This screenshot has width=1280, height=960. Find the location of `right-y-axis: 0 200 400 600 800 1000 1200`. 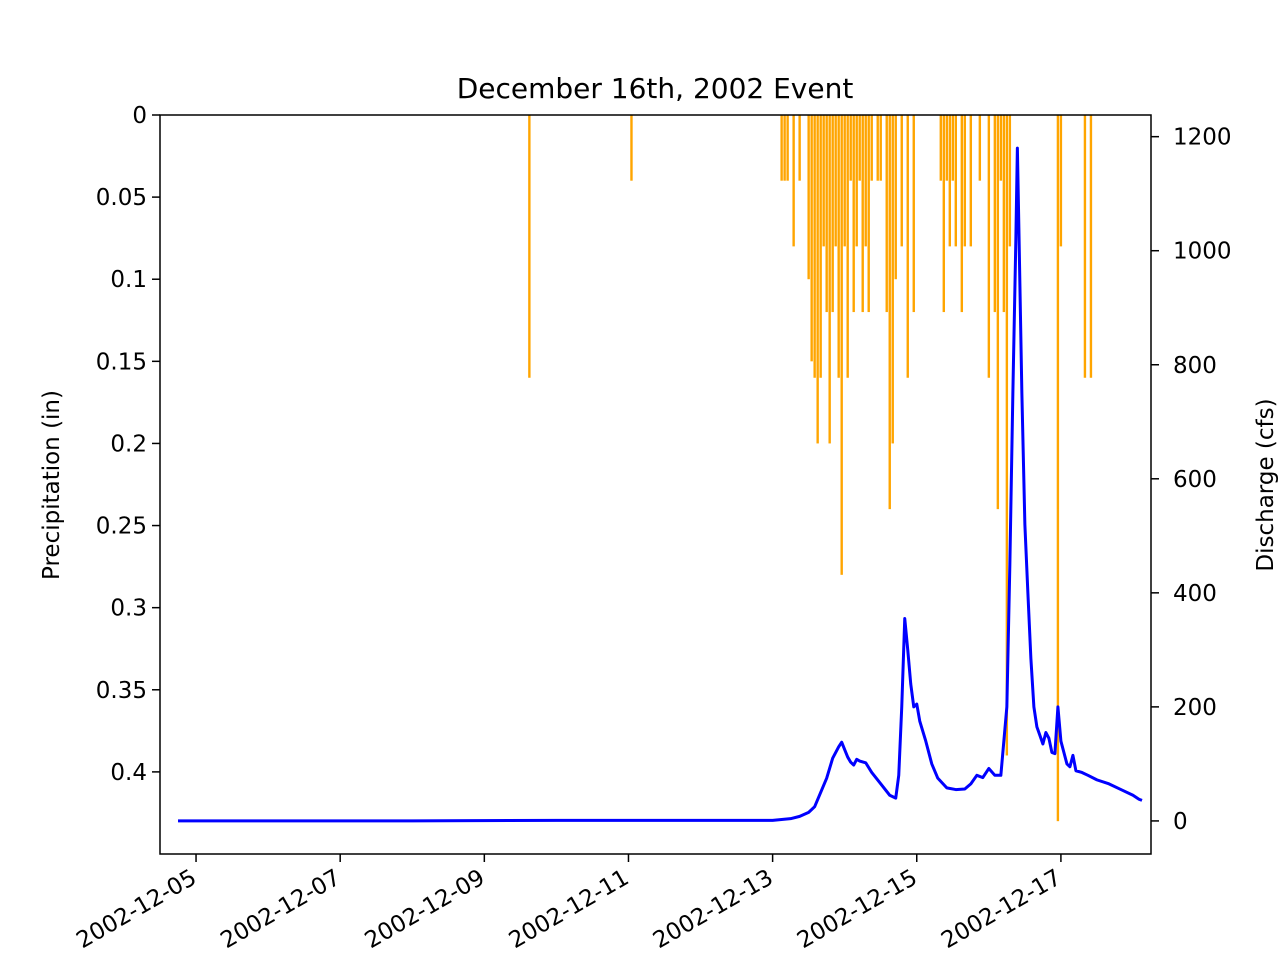

right-y-axis: 0 200 400 600 800 1000 1200 is located at coordinates (1191, 480).